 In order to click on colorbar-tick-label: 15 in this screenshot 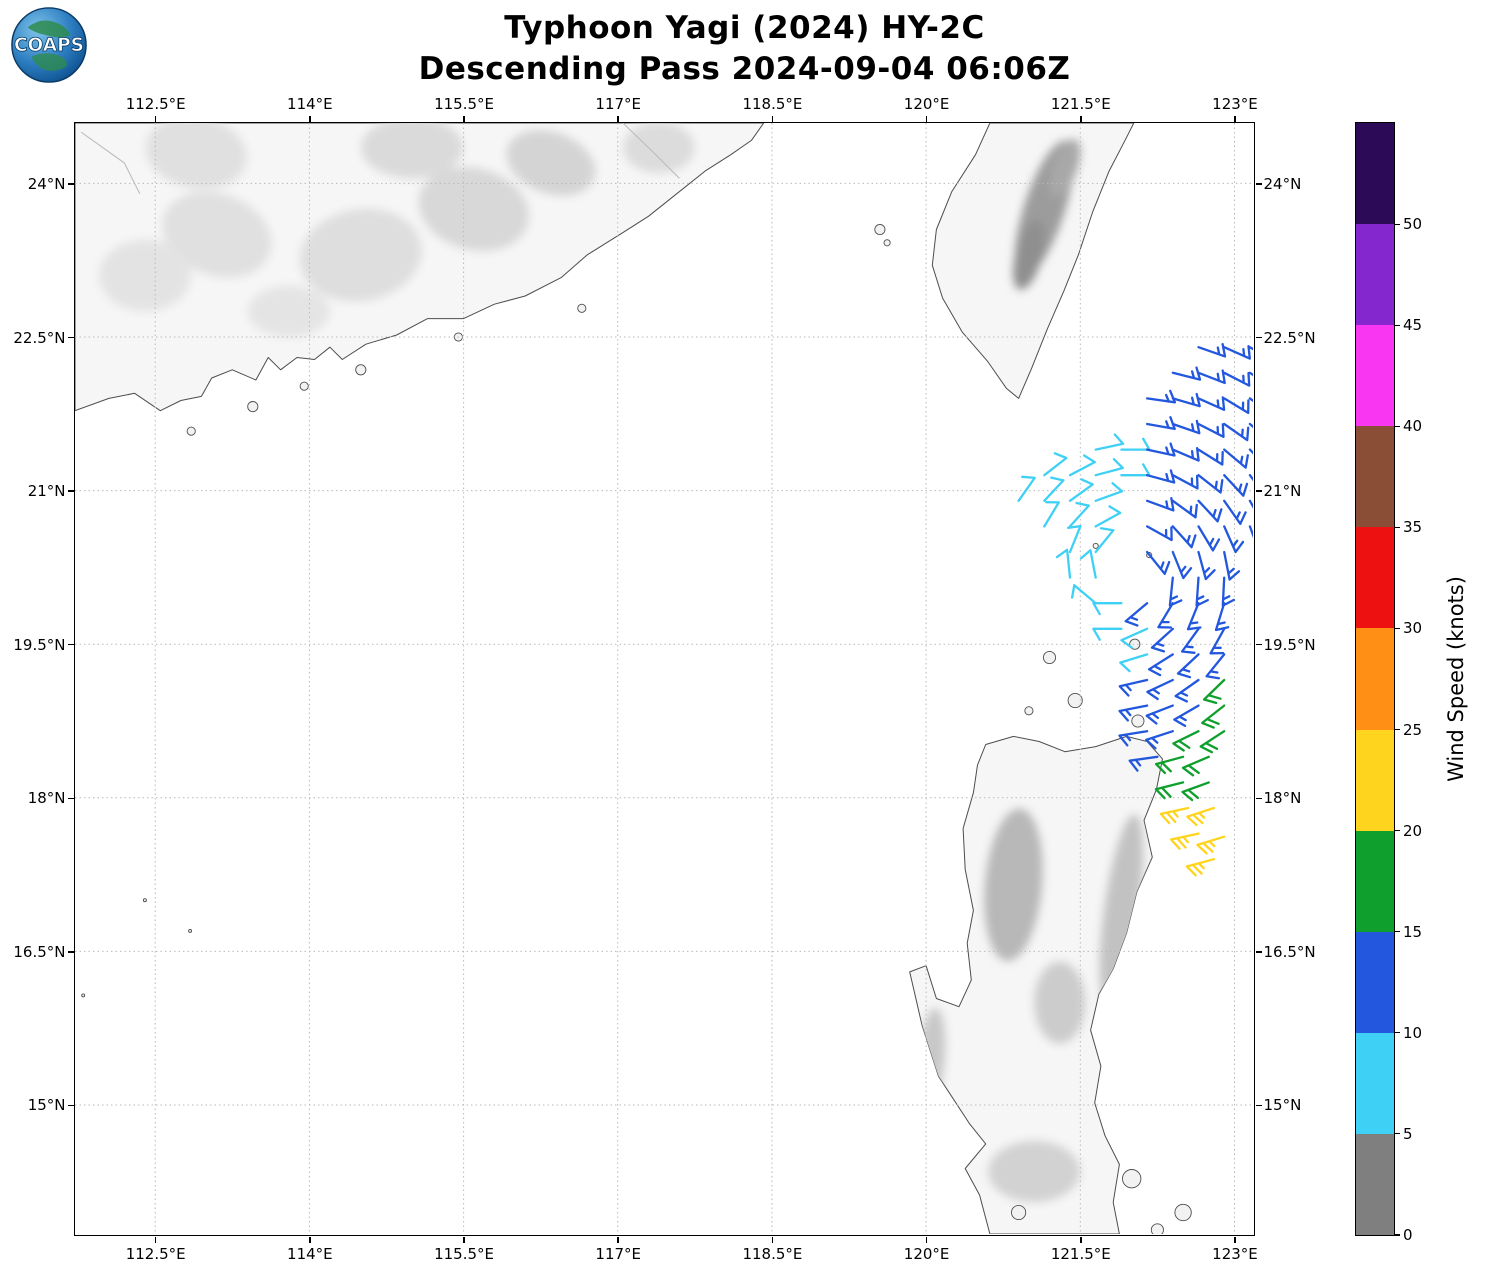, I will do `click(1413, 931)`.